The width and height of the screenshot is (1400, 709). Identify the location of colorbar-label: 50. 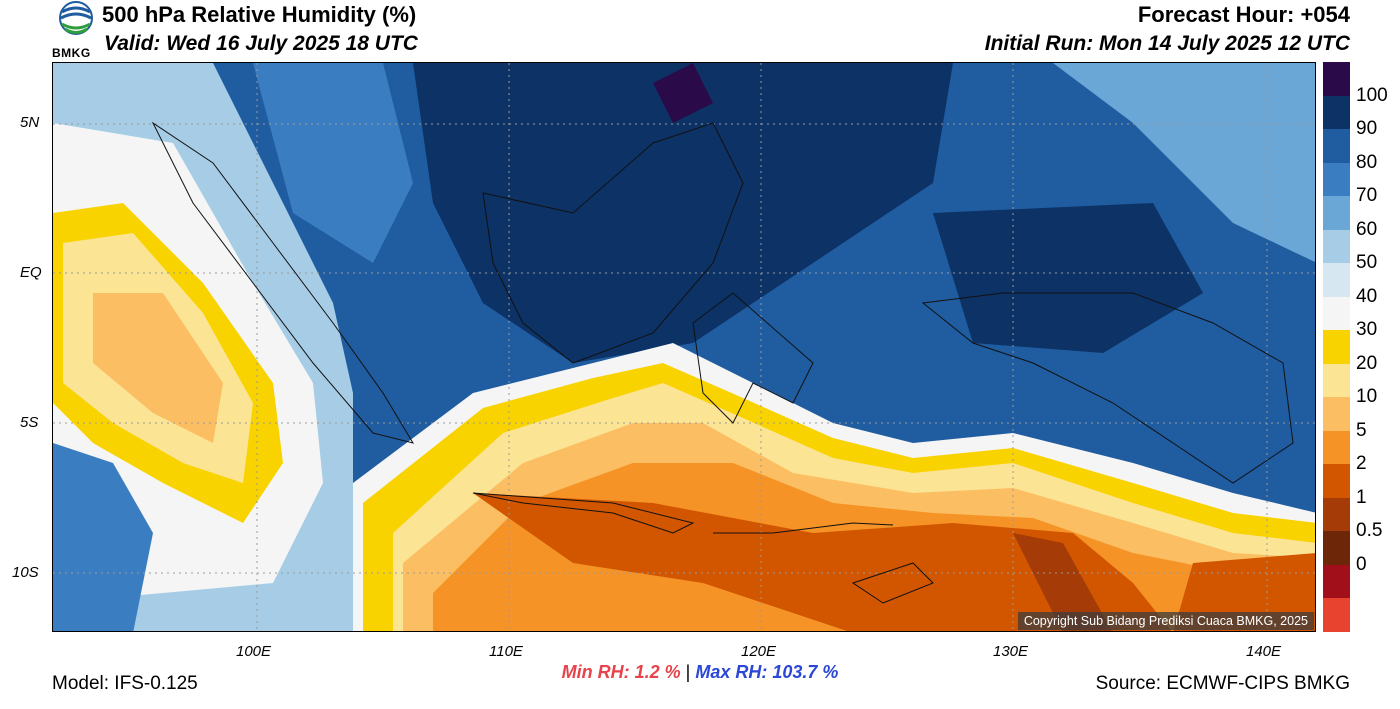
(1367, 263).